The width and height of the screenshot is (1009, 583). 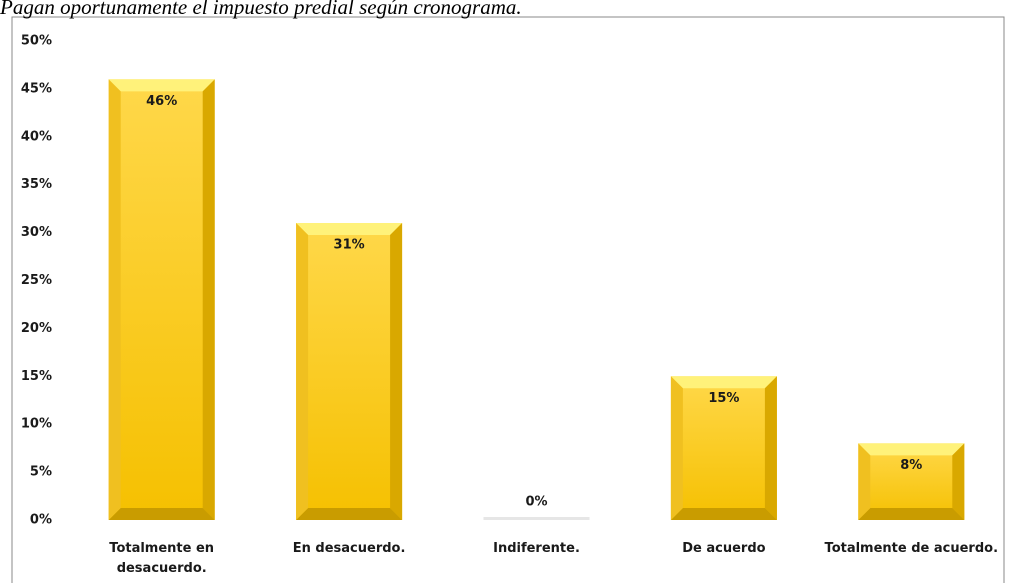 What do you see at coordinates (36, 424) in the screenshot?
I see `y-tick-label: 10%` at bounding box center [36, 424].